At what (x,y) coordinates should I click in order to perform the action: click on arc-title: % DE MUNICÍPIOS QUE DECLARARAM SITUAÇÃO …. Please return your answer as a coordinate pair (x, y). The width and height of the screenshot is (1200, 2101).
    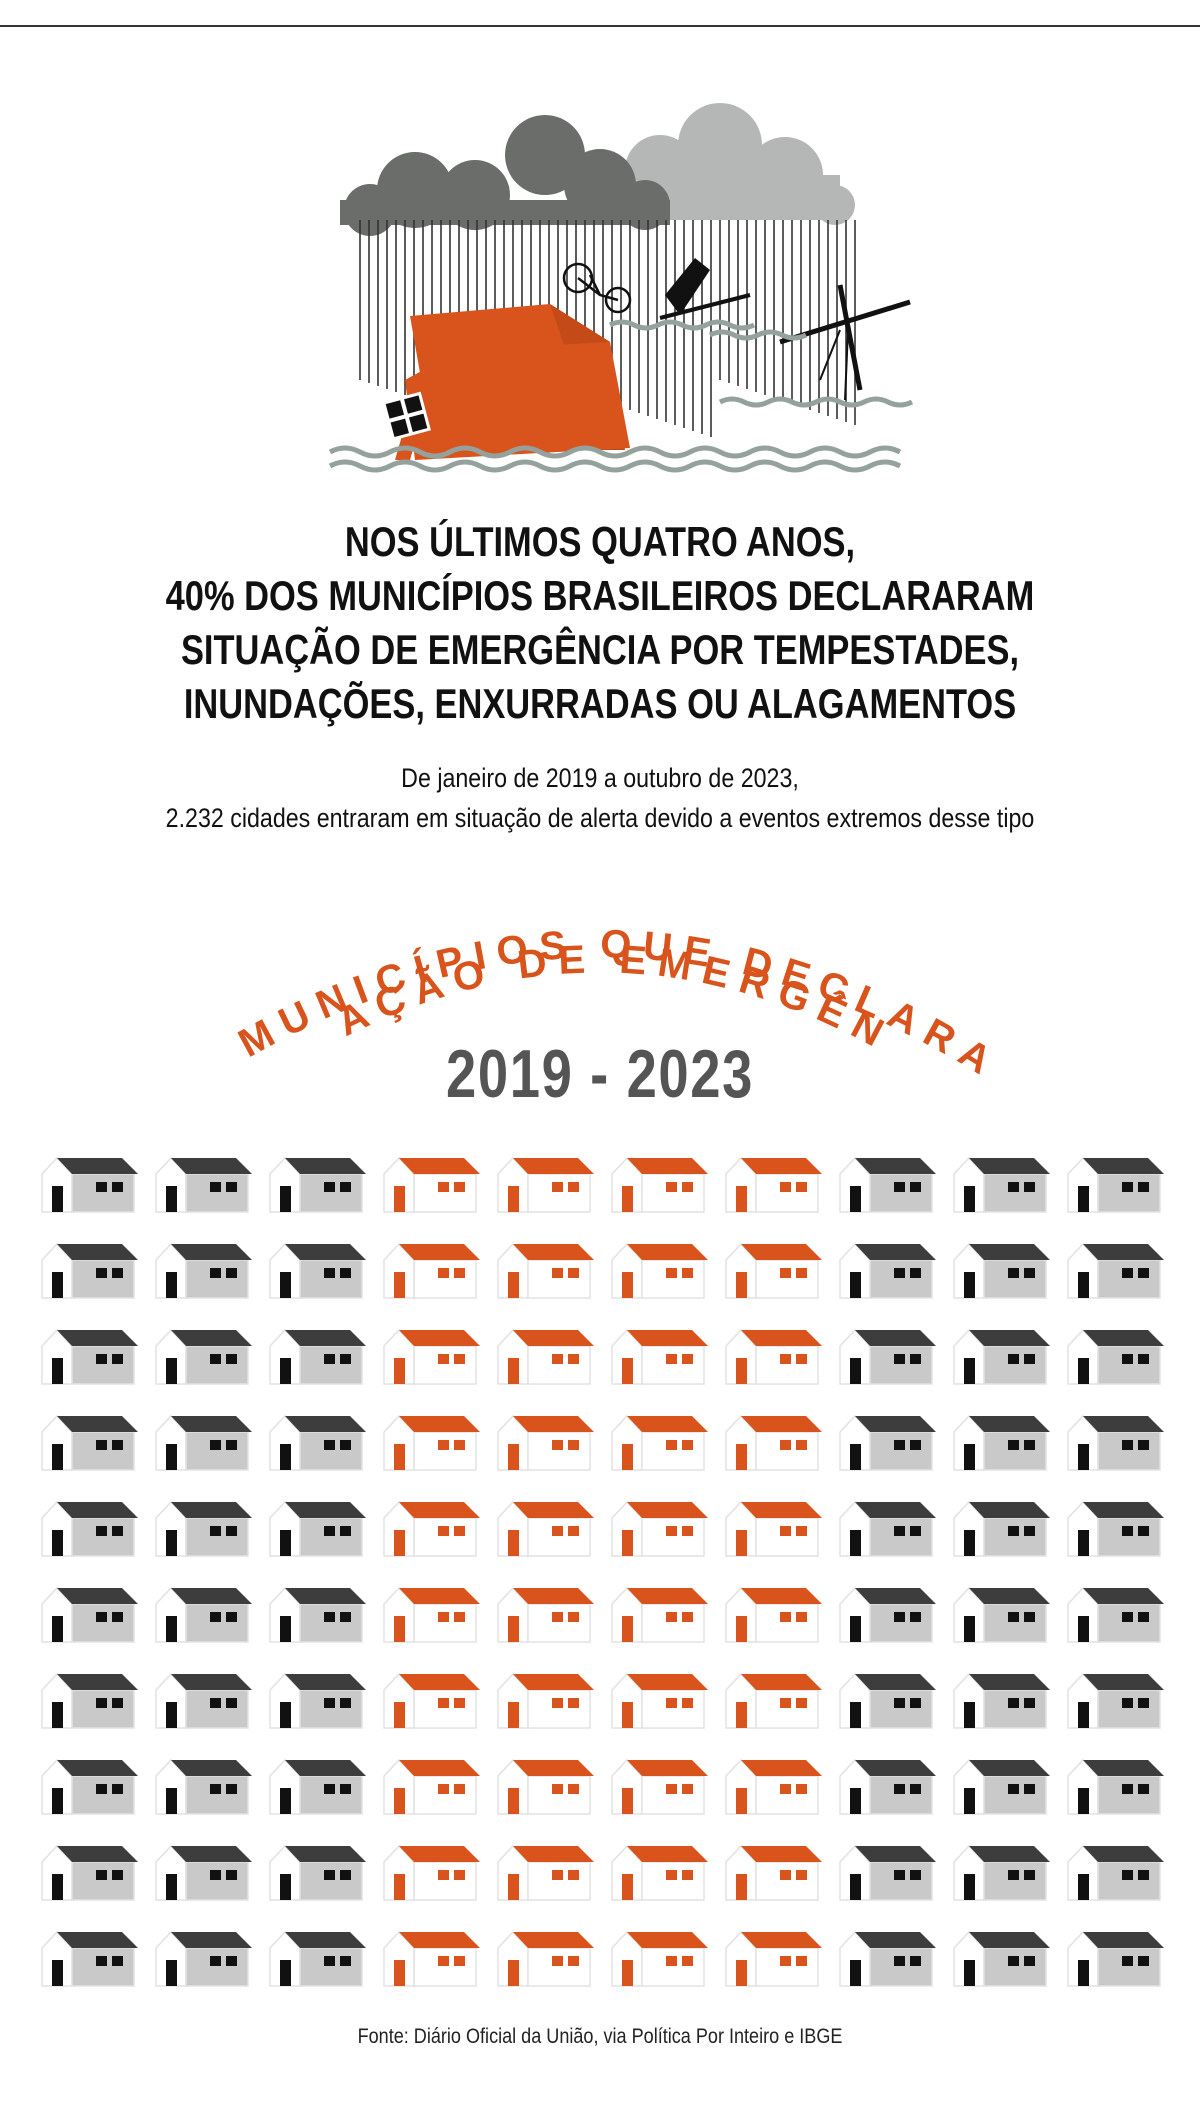
    Looking at the image, I should click on (573, 970).